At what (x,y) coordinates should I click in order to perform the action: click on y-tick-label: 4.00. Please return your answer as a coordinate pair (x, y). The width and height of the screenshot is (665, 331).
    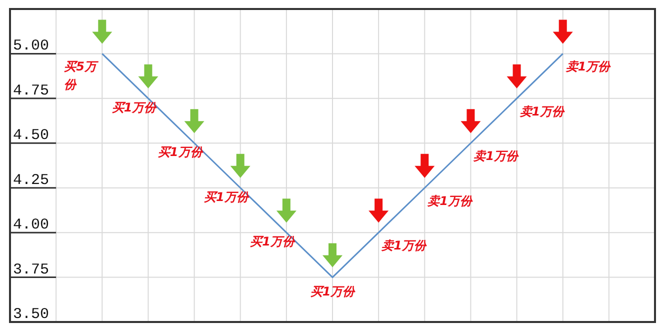
    Looking at the image, I should click on (31, 225).